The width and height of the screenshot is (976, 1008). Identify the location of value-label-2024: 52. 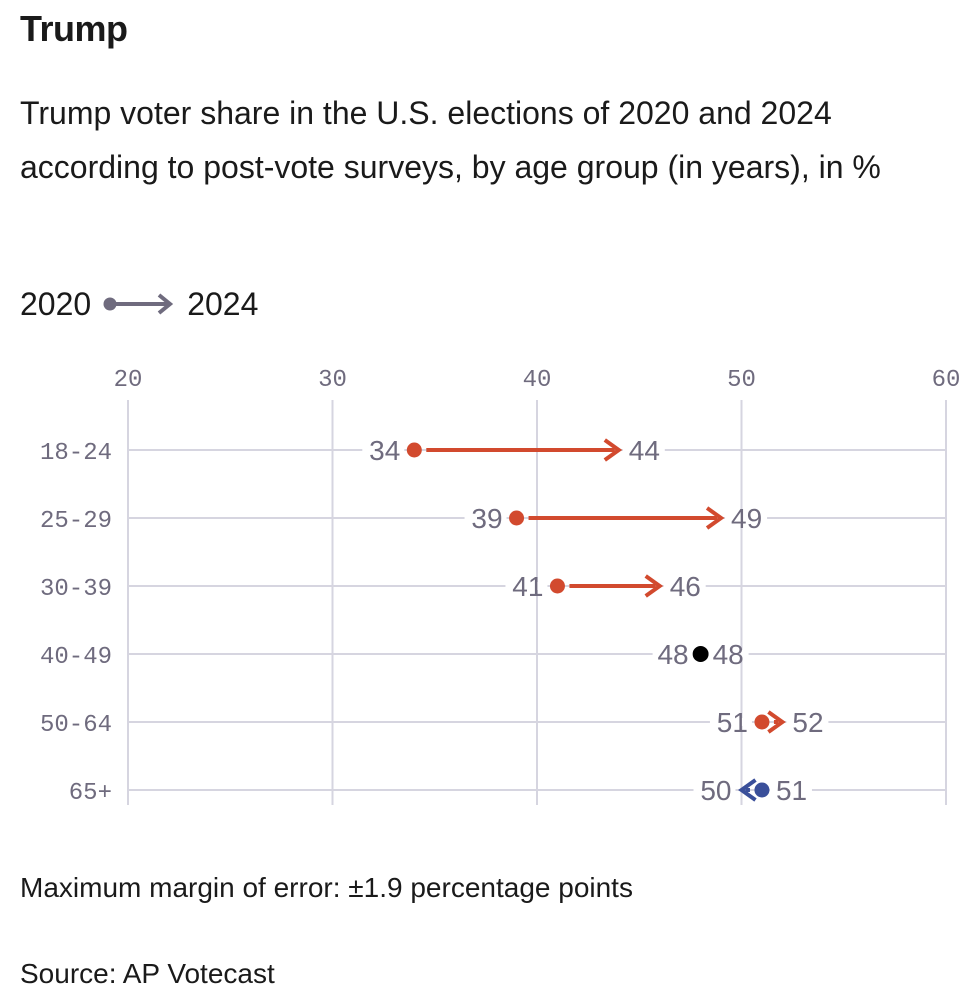
(807, 722).